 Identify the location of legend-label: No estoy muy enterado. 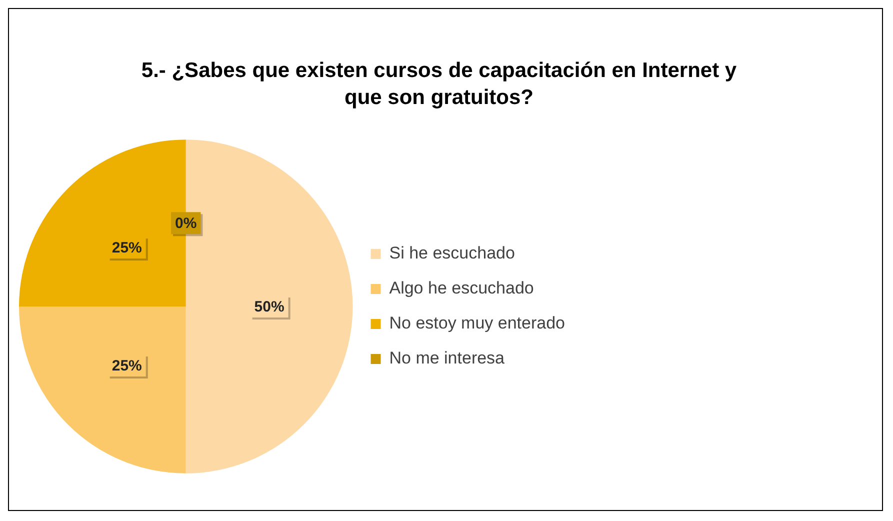
(477, 323).